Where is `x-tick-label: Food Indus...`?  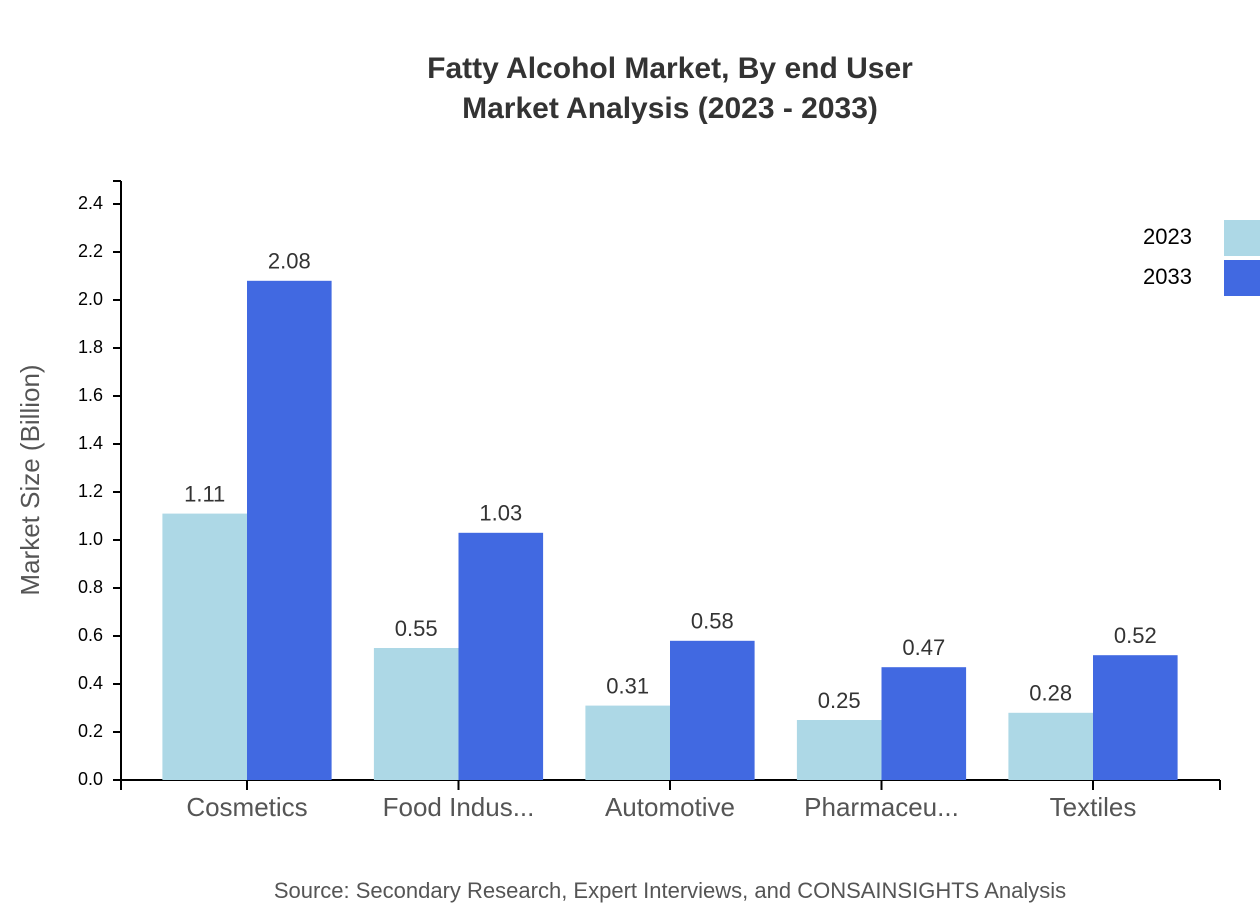 x-tick-label: Food Indus... is located at coordinates (459, 807).